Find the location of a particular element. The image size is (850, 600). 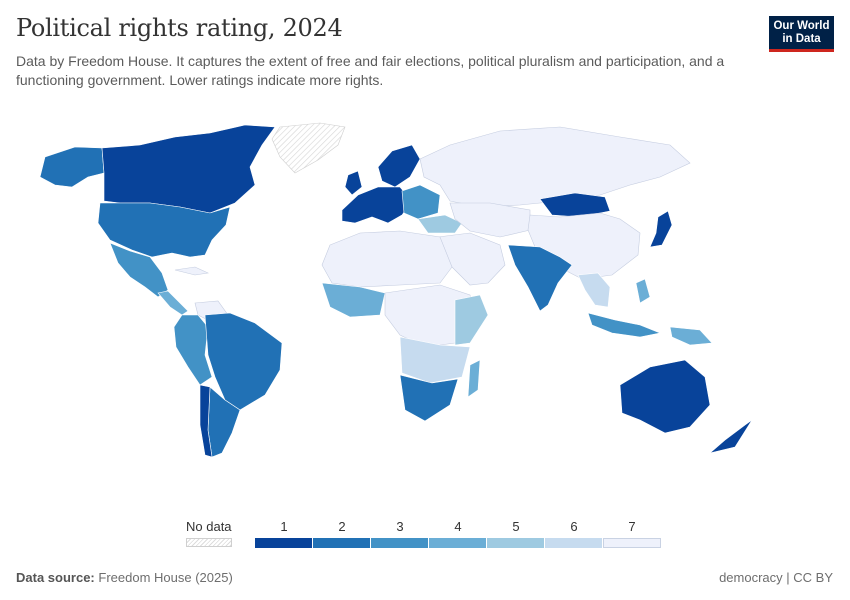

region-uk is located at coordinates (353, 183).